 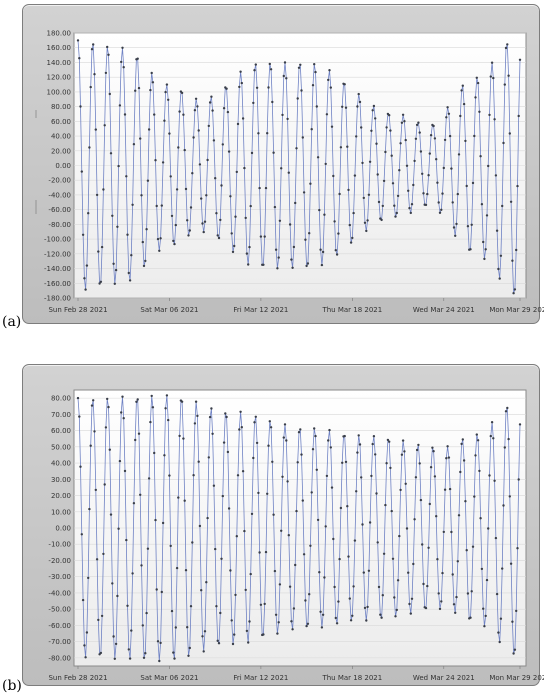 I want to click on y-tick-label: 160.00, so click(x=59, y=48).